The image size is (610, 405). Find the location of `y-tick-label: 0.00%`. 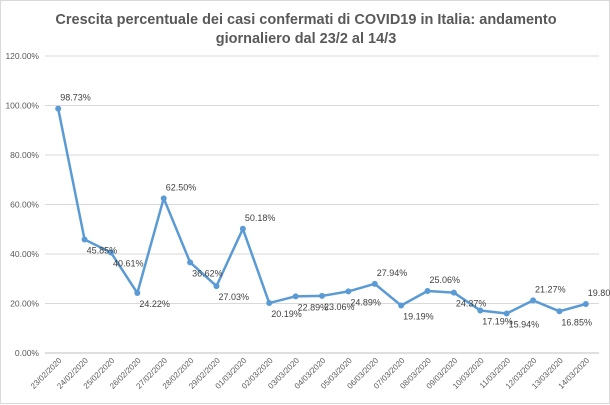

y-tick-label: 0.00% is located at coordinates (27, 353).